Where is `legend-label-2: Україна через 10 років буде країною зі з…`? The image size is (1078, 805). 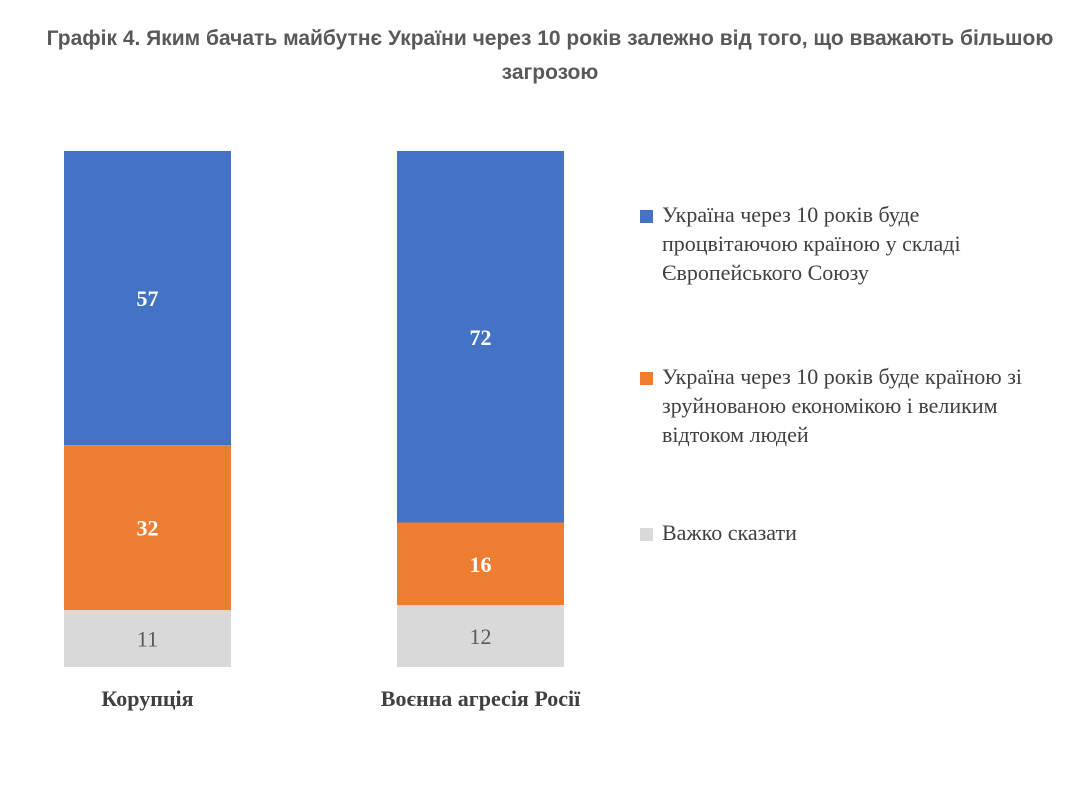
legend-label-2: Україна через 10 років буде країною зі з… is located at coordinates (842, 405).